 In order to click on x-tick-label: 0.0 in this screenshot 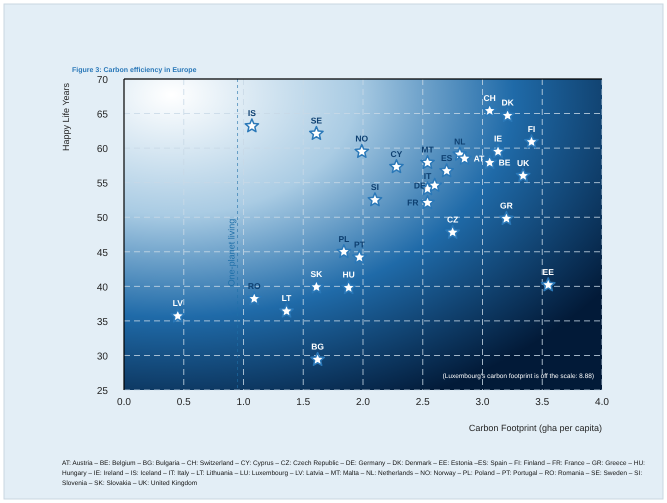, I will do `click(124, 402)`.